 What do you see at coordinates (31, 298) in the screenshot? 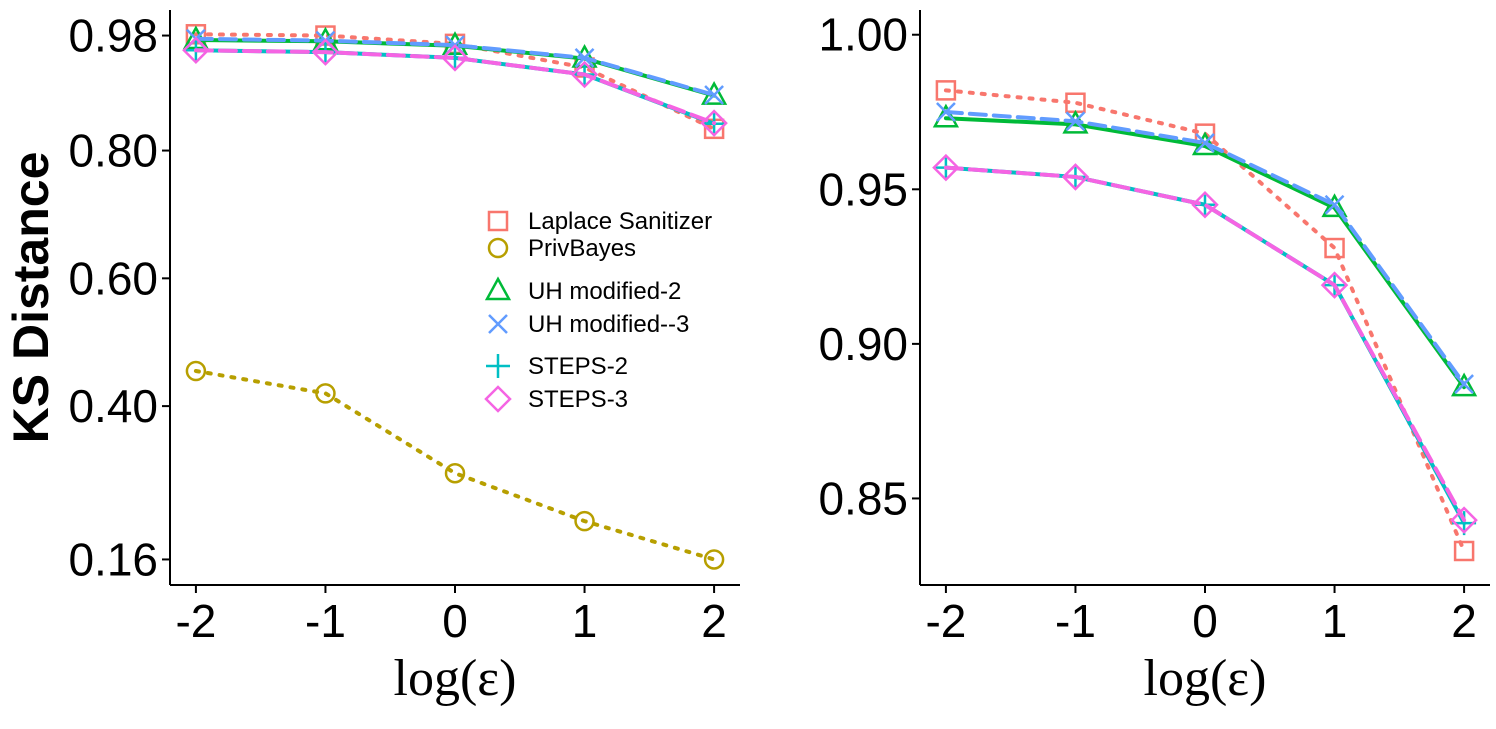
I see `y-axis-label: KS Distance` at bounding box center [31, 298].